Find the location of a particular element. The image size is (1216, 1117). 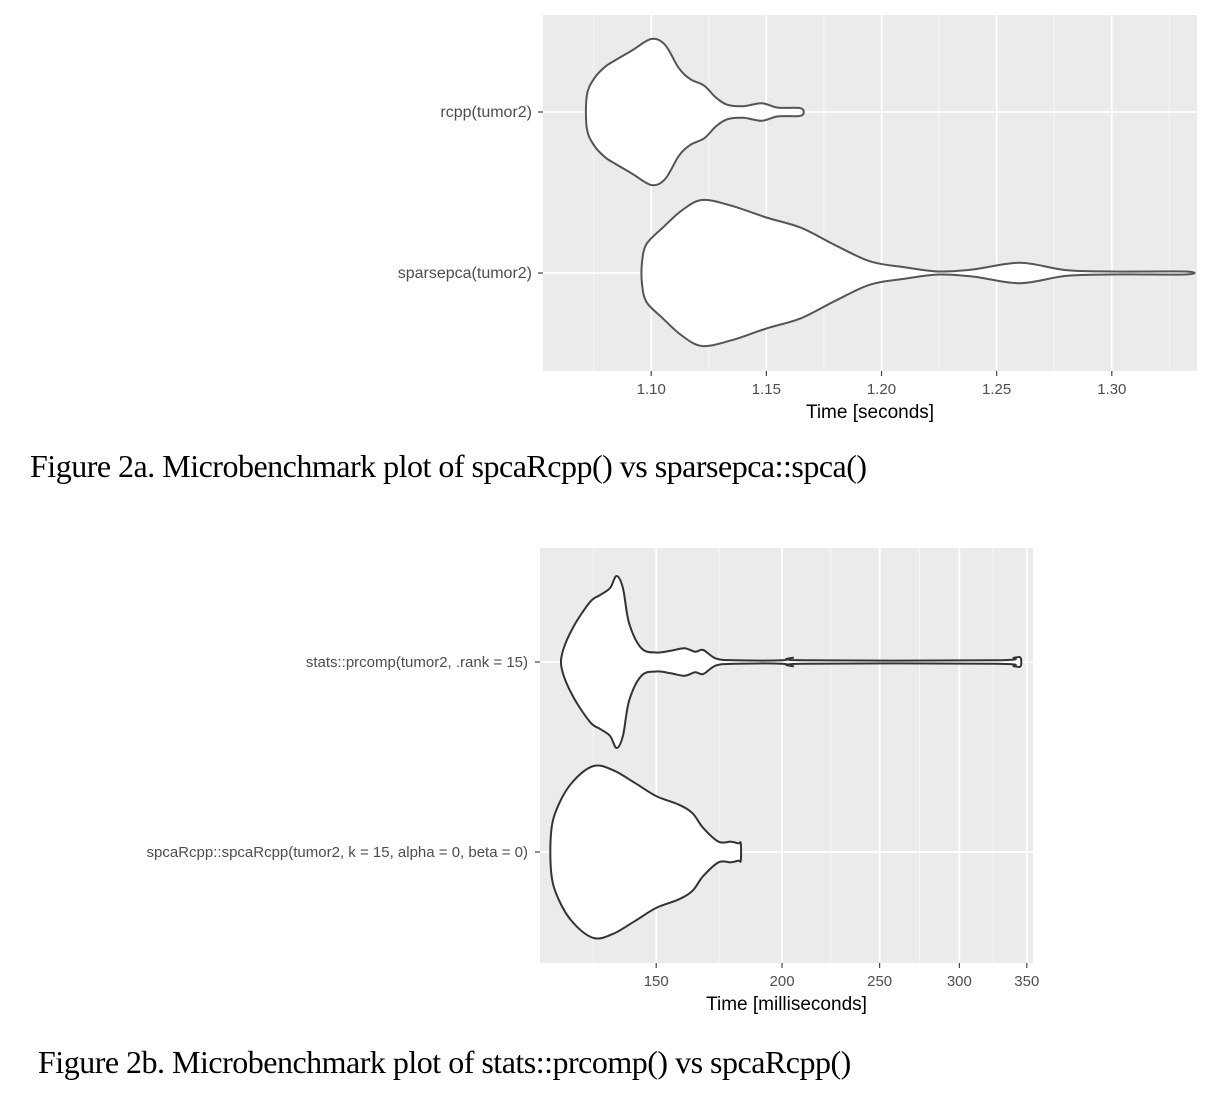

x-tick-label: 1.15 is located at coordinates (766, 389).